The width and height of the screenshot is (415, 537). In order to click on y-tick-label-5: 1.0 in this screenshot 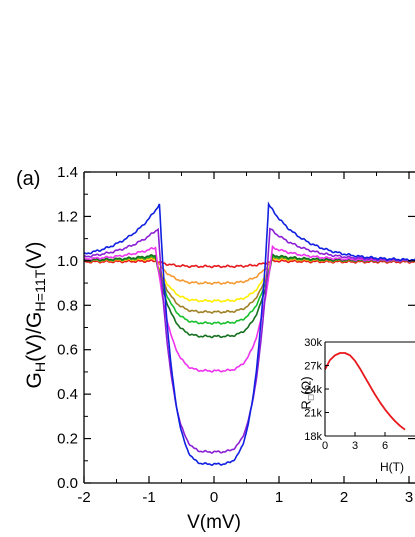, I will do `click(67, 261)`.